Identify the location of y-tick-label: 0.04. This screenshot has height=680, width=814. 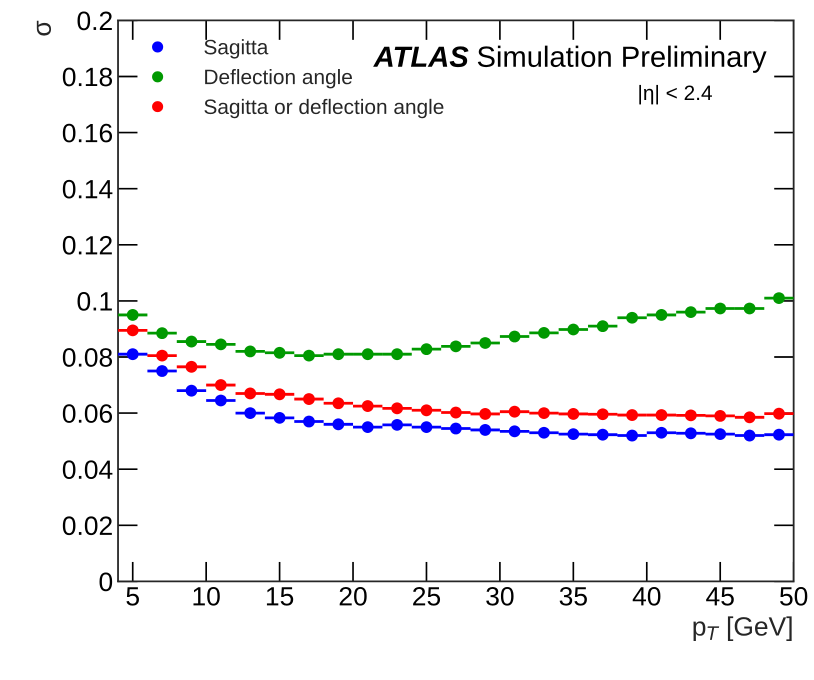
(87, 470).